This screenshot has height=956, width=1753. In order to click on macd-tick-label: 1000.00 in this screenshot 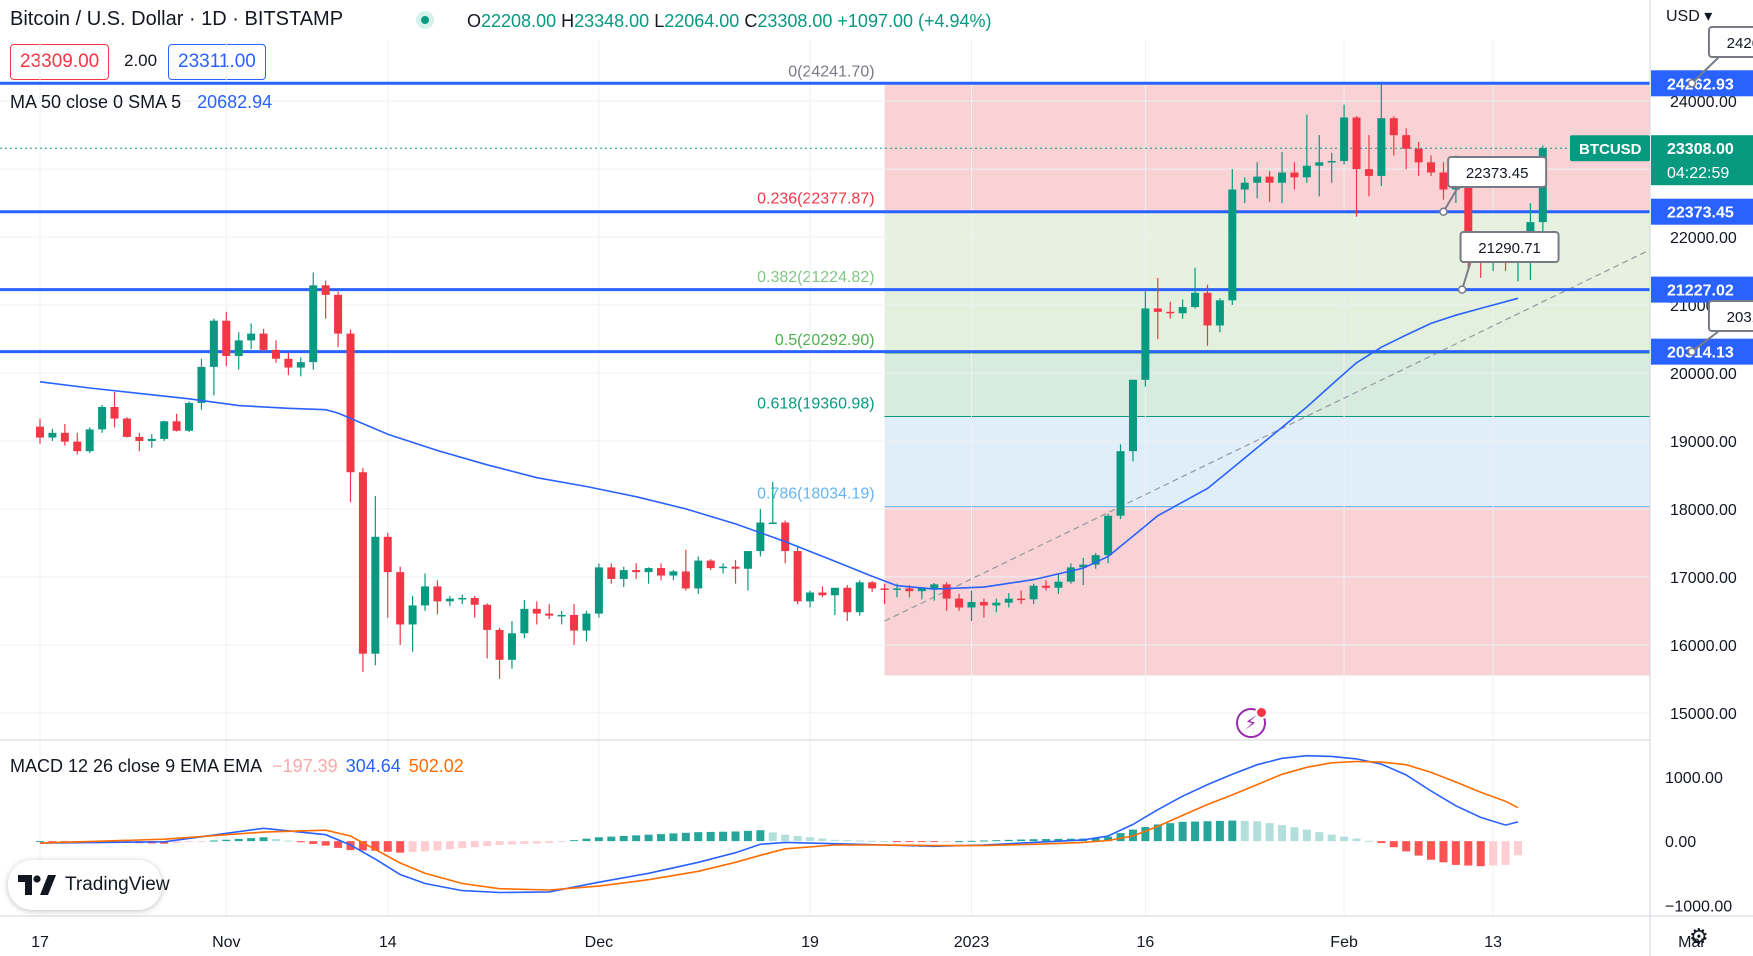, I will do `click(1694, 778)`.